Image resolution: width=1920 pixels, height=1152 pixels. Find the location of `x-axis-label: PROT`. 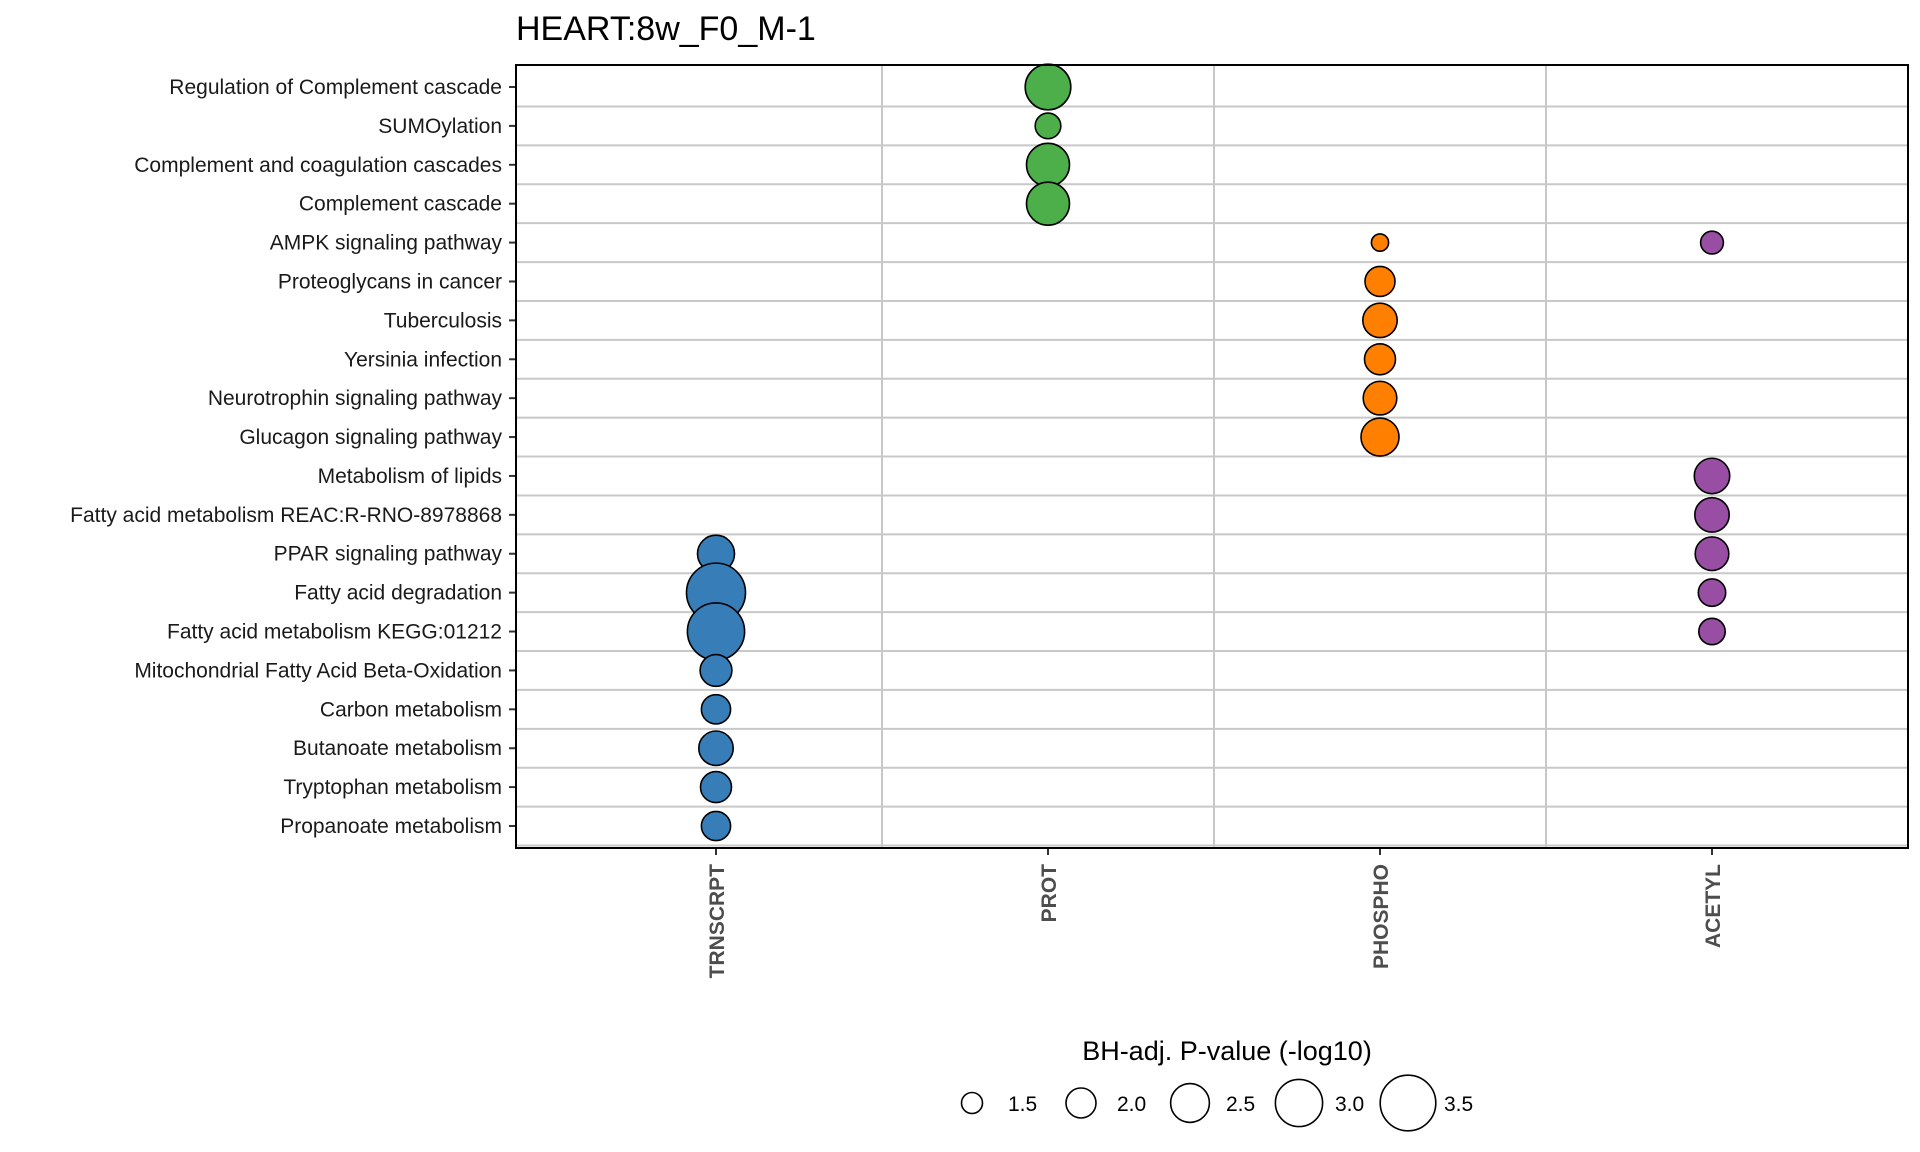

x-axis-label: PROT is located at coordinates (1049, 893).